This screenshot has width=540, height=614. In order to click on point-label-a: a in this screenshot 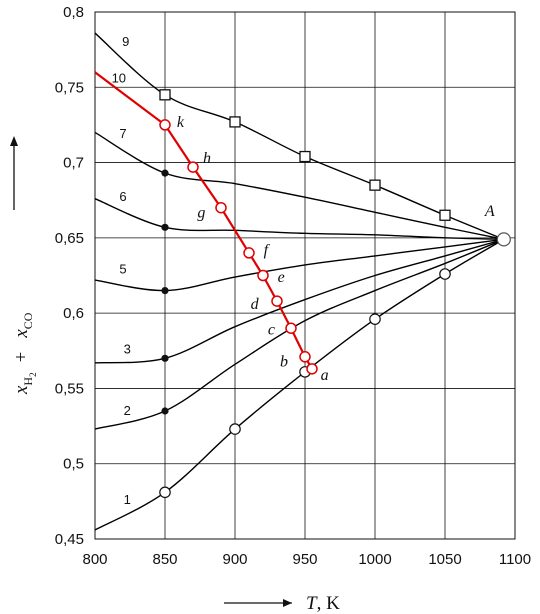, I will do `click(325, 375)`.